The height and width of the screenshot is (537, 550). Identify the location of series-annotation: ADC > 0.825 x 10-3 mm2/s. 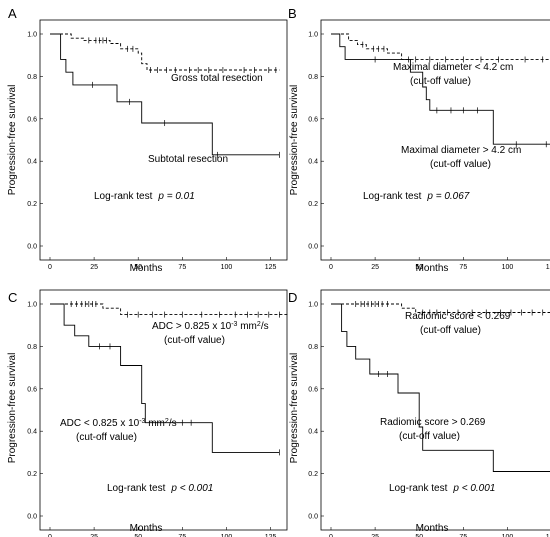
(210, 327).